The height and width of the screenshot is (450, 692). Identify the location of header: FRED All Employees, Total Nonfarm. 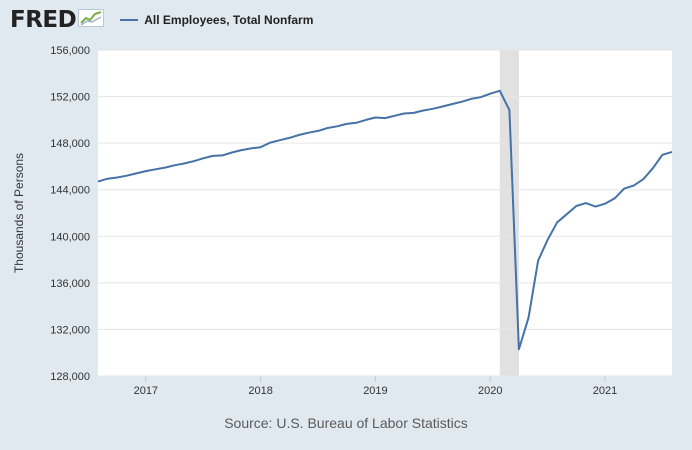
(161, 20).